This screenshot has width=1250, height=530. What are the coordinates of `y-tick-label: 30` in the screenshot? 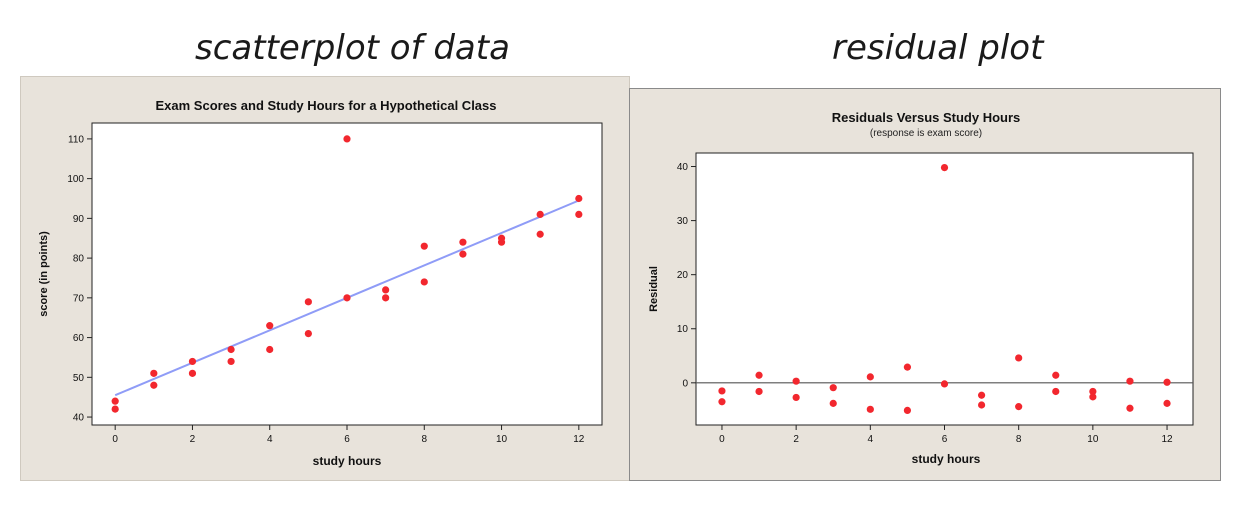 It's located at (683, 221).